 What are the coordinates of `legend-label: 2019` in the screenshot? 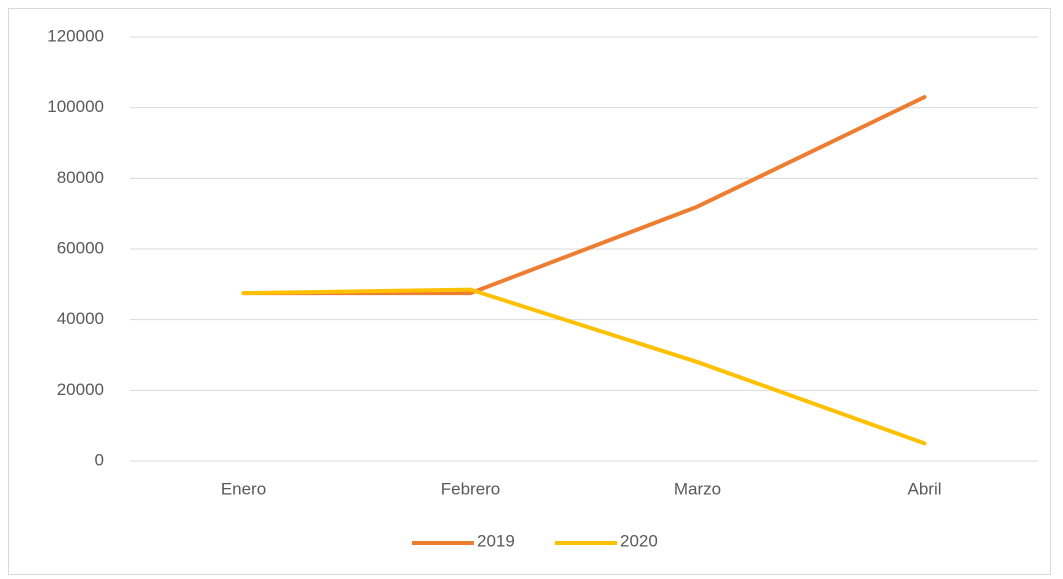 It's located at (496, 540).